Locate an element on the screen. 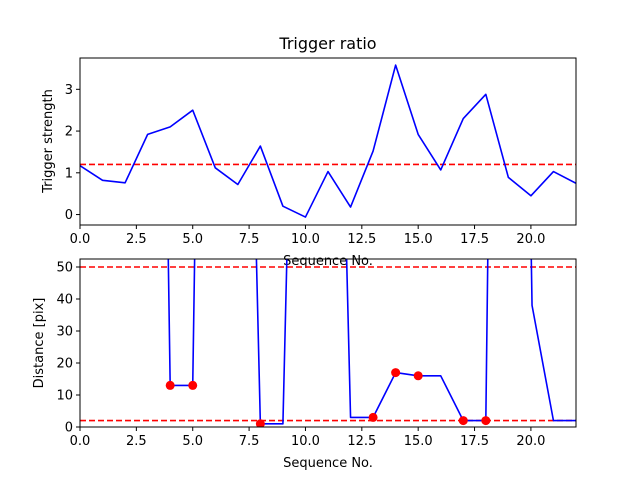 This screenshot has width=640, height=480. y-tick-label: 40 is located at coordinates (64, 300).